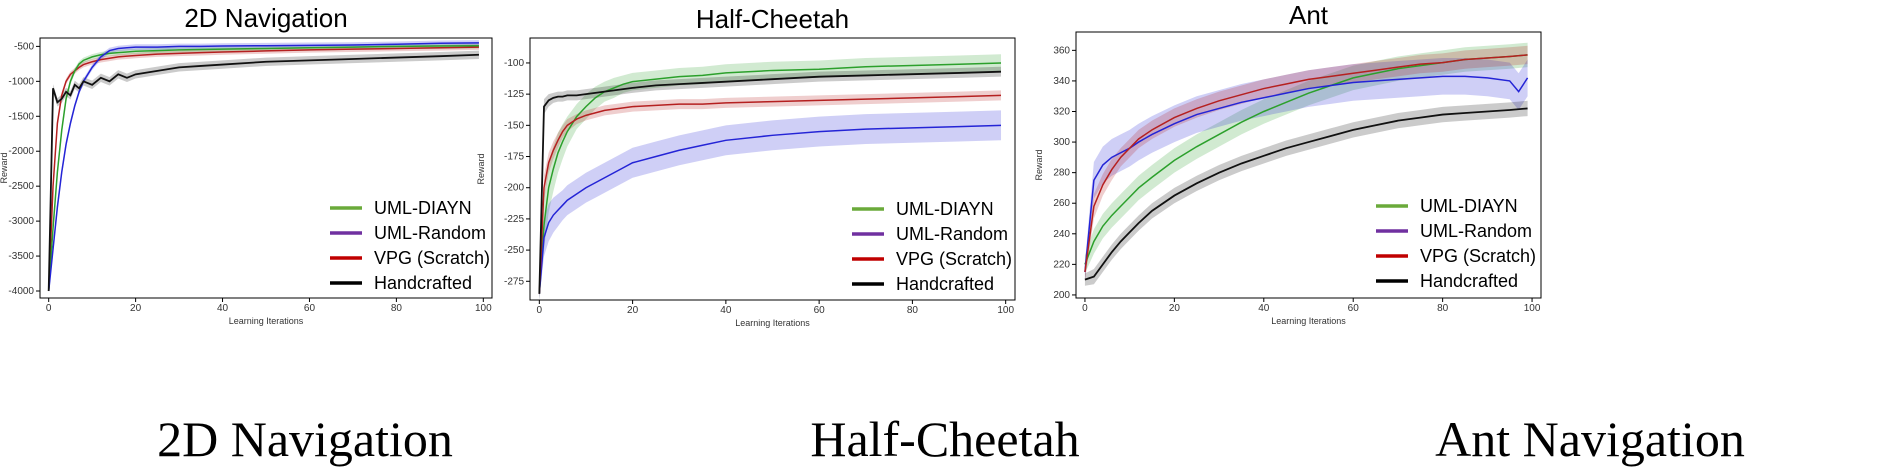 The width and height of the screenshot is (1884, 472). What do you see at coordinates (514, 281) in the screenshot?
I see `y-tick-label: -275` at bounding box center [514, 281].